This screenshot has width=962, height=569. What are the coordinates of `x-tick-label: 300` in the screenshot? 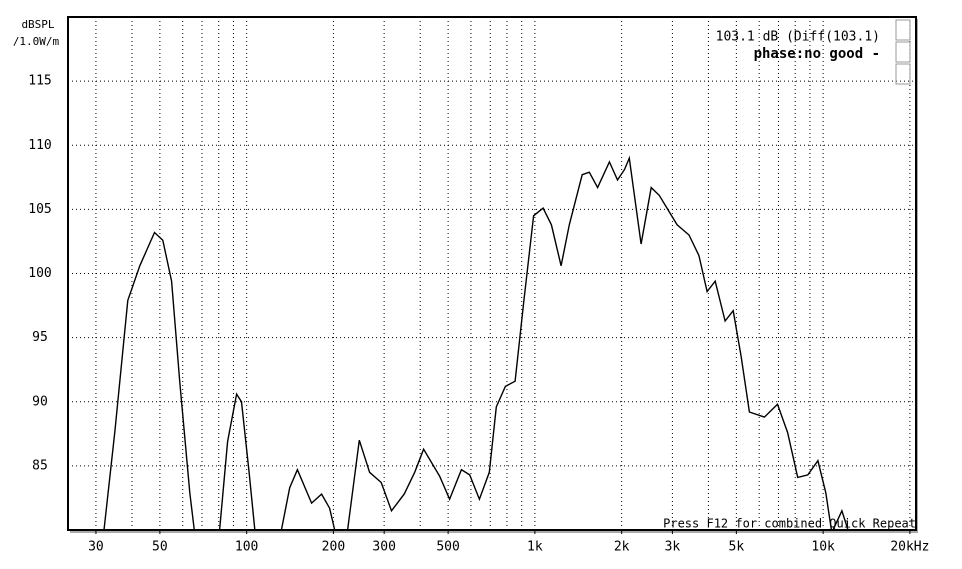 It's located at (383, 547).